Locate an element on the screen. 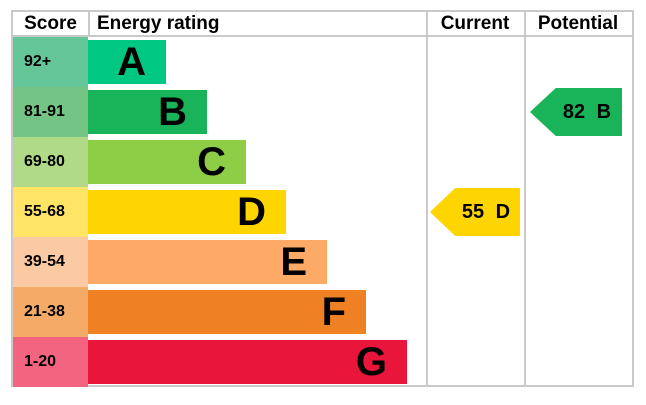  band-a-bar: A is located at coordinates (127, 62).